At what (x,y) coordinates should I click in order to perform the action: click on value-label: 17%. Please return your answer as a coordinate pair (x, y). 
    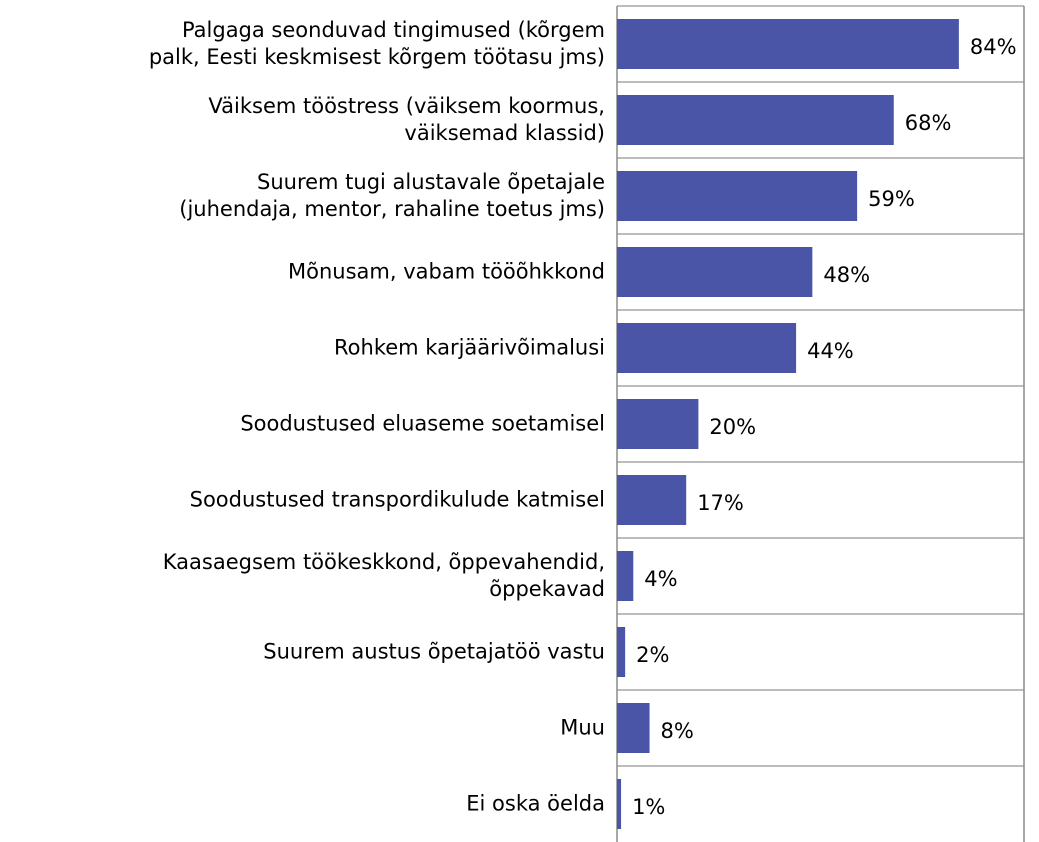
    Looking at the image, I should click on (720, 503).